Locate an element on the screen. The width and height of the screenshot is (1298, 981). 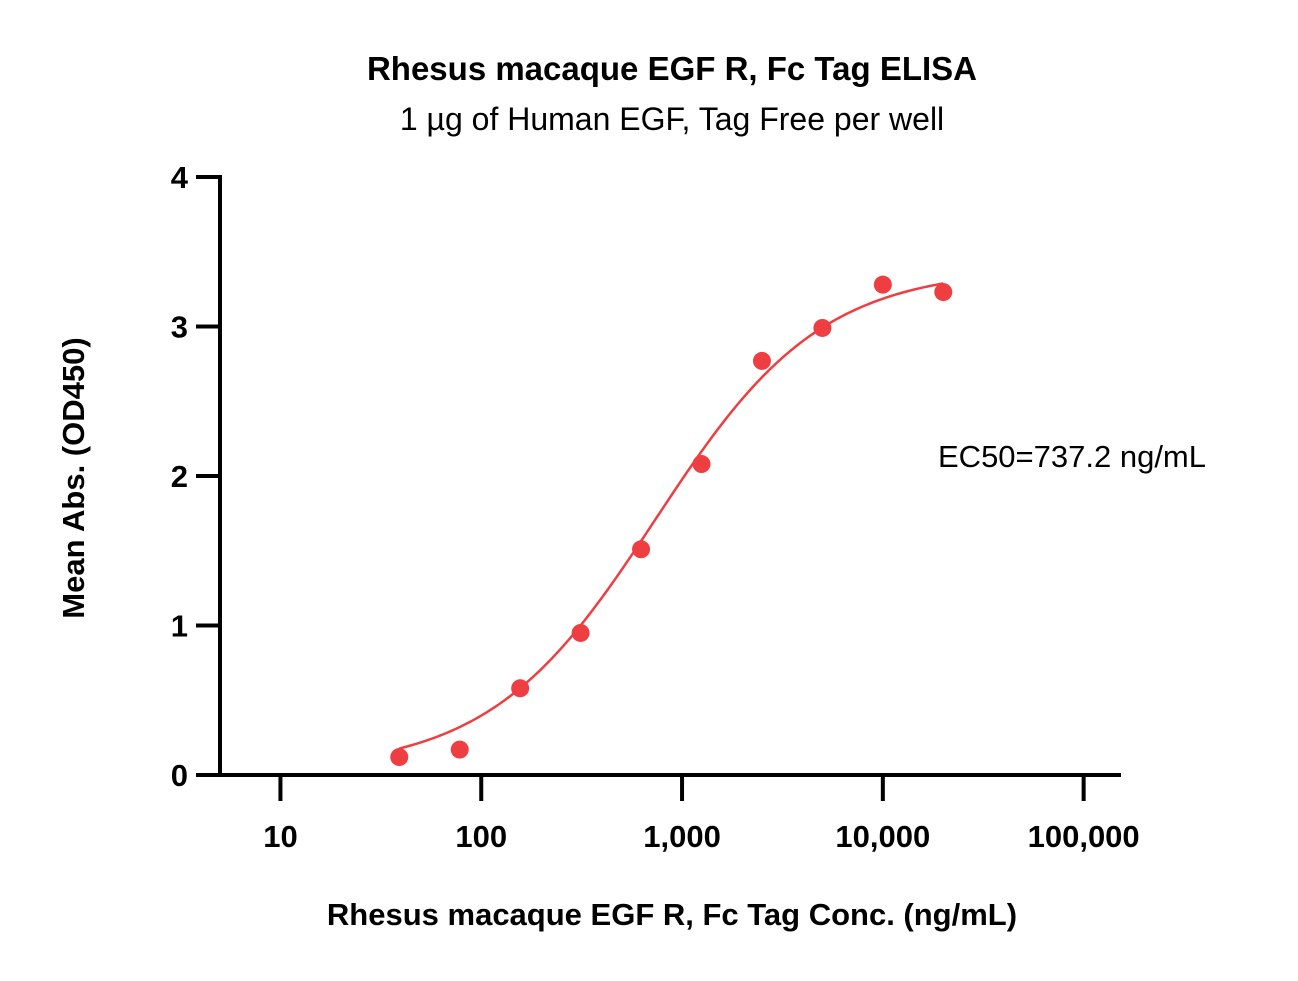
y-tick-label: 3 is located at coordinates (179, 327).